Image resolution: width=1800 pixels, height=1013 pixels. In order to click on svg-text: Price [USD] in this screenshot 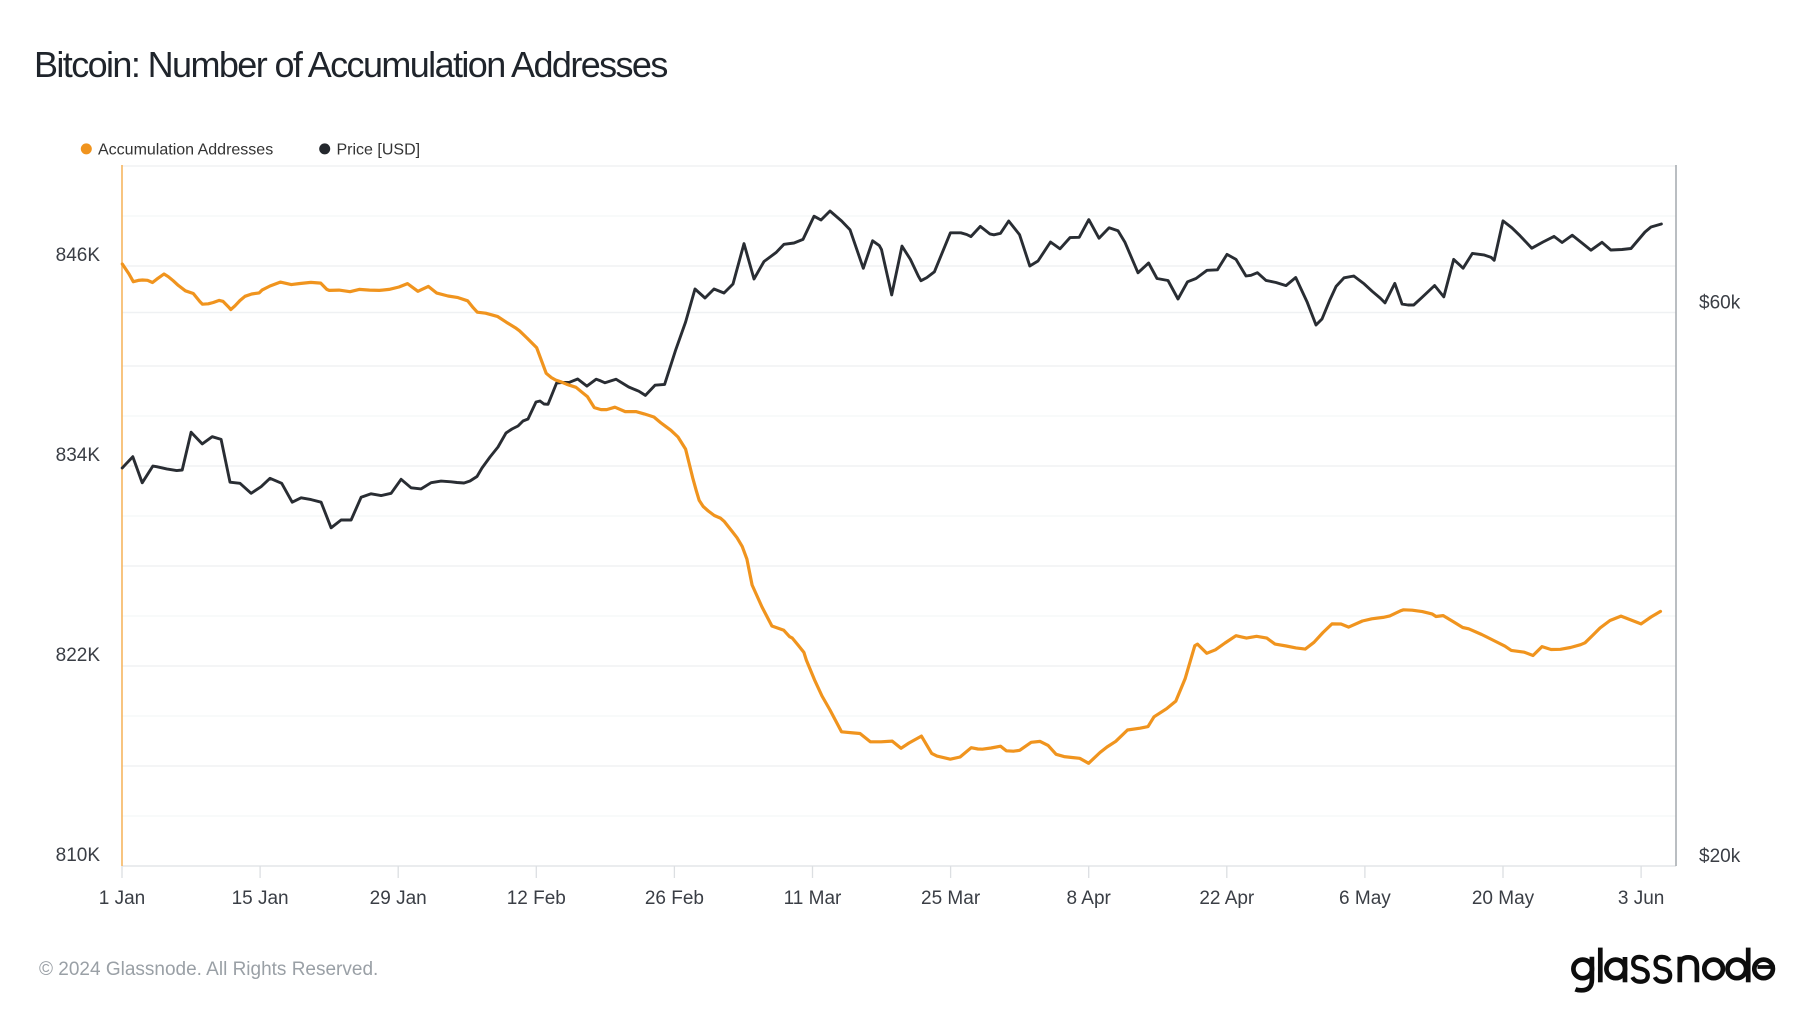, I will do `click(379, 150)`.